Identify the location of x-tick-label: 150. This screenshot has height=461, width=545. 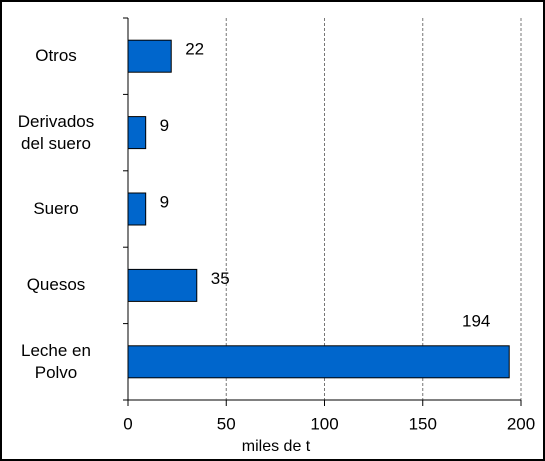
(423, 423).